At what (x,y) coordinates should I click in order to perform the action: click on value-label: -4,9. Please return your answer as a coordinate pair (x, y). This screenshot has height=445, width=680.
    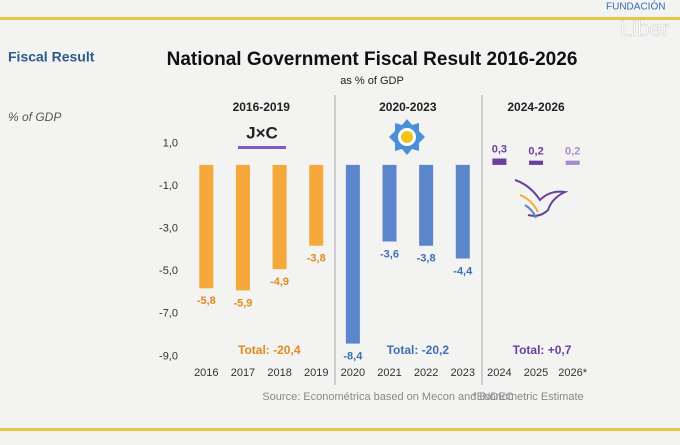
    Looking at the image, I should click on (279, 282).